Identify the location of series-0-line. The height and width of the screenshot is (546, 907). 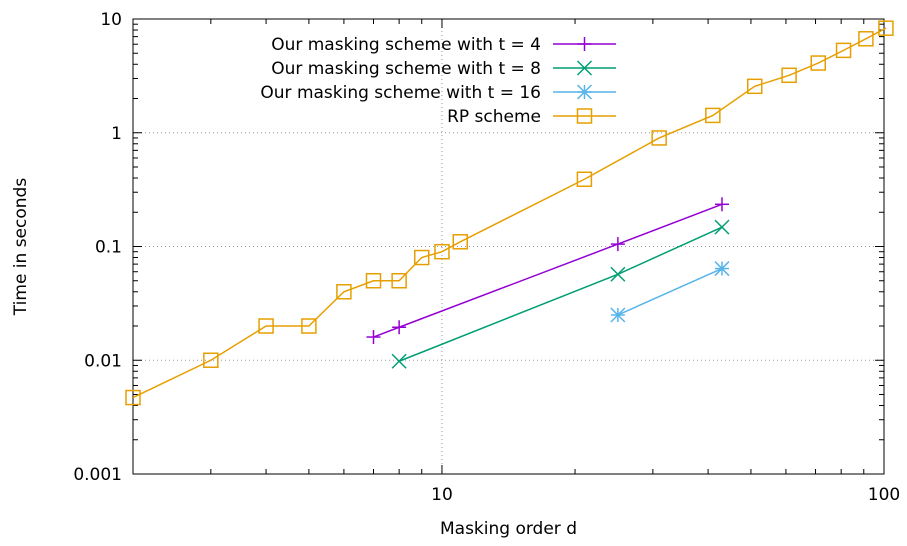
(548, 270).